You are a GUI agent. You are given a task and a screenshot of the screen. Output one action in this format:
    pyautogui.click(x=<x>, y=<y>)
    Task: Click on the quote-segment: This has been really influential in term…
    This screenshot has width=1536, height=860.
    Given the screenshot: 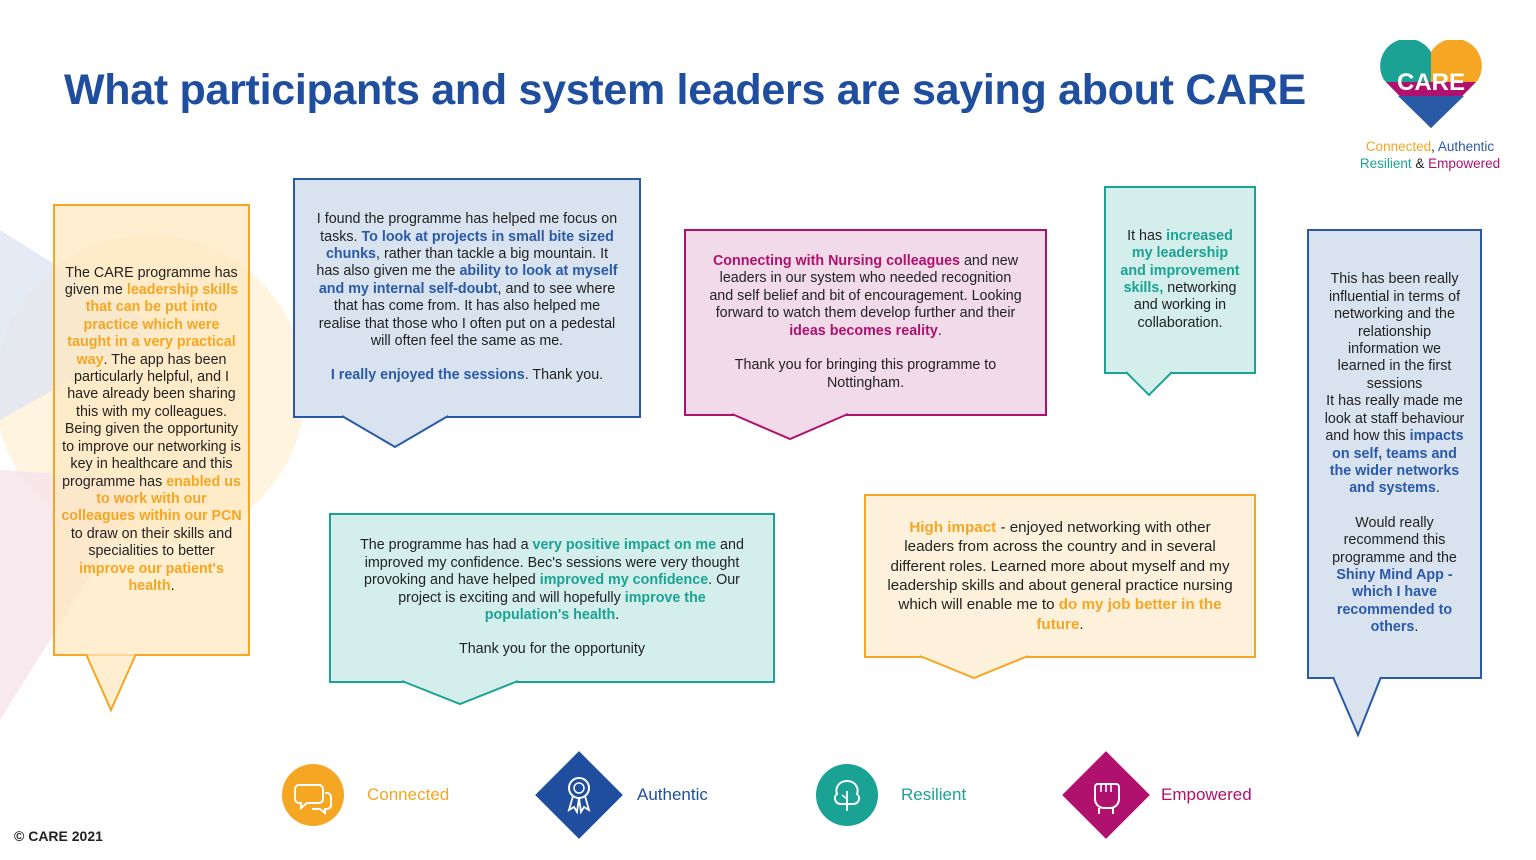 What is the action you would take?
    pyautogui.click(x=1394, y=331)
    